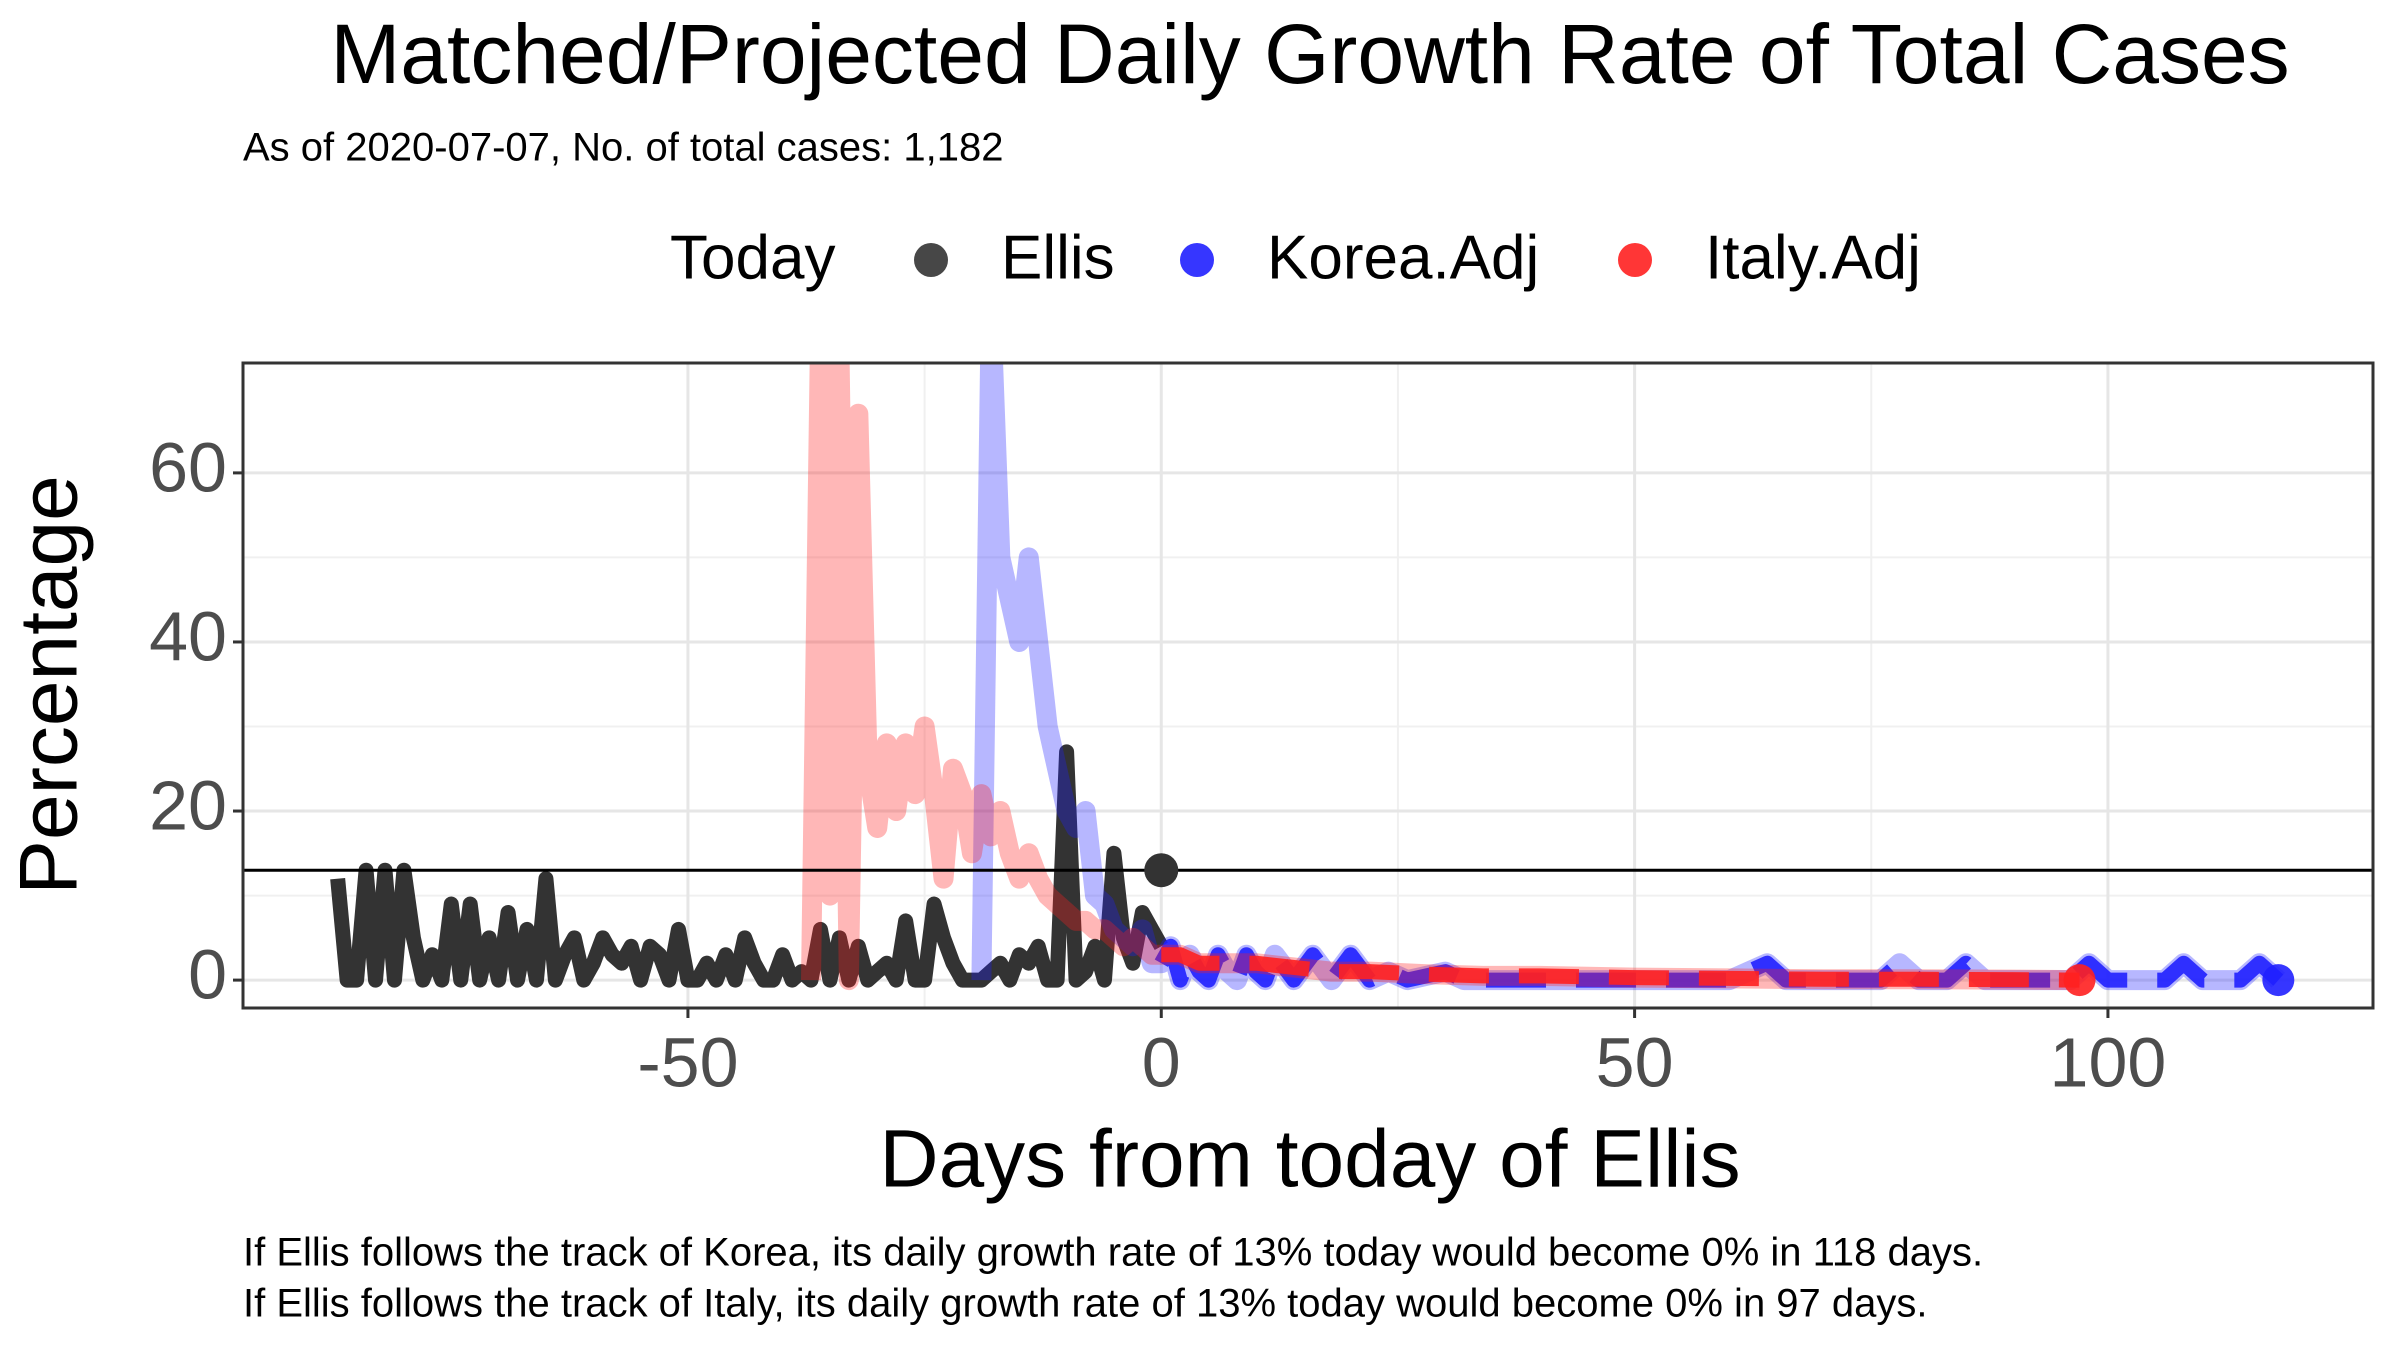 Image resolution: width=2400 pixels, height=1350 pixels. I want to click on series-line, so click(749, 866).